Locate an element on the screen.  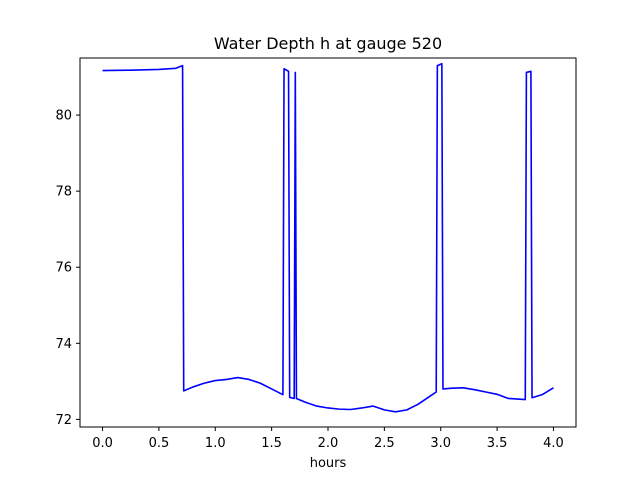
x-axis: 0.0 0.5 1.0 1.5 2.0 2.5 3.0 3.5 4.0 is located at coordinates (328, 439).